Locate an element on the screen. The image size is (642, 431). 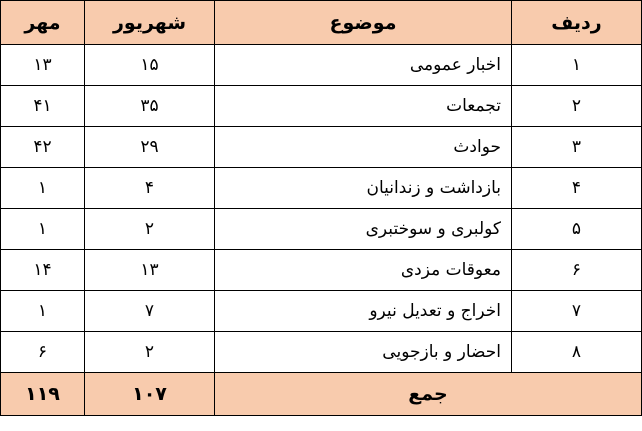
cell-radif: ۱ is located at coordinates (576, 65).